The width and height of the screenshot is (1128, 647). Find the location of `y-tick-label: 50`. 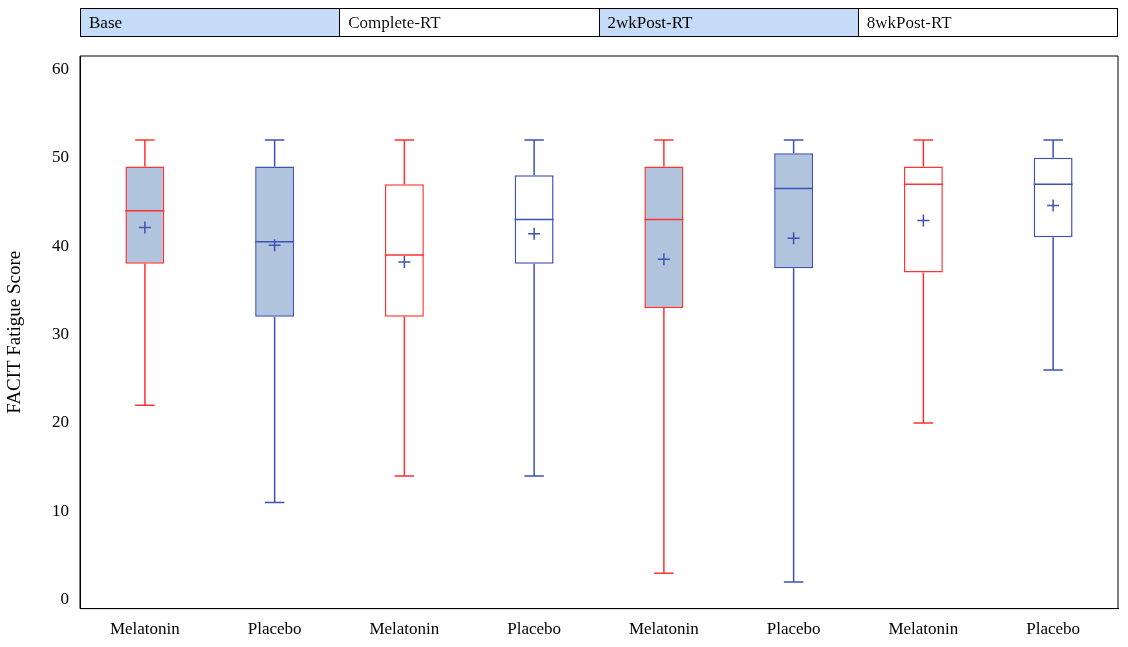

y-tick-label: 50 is located at coordinates (60, 157).